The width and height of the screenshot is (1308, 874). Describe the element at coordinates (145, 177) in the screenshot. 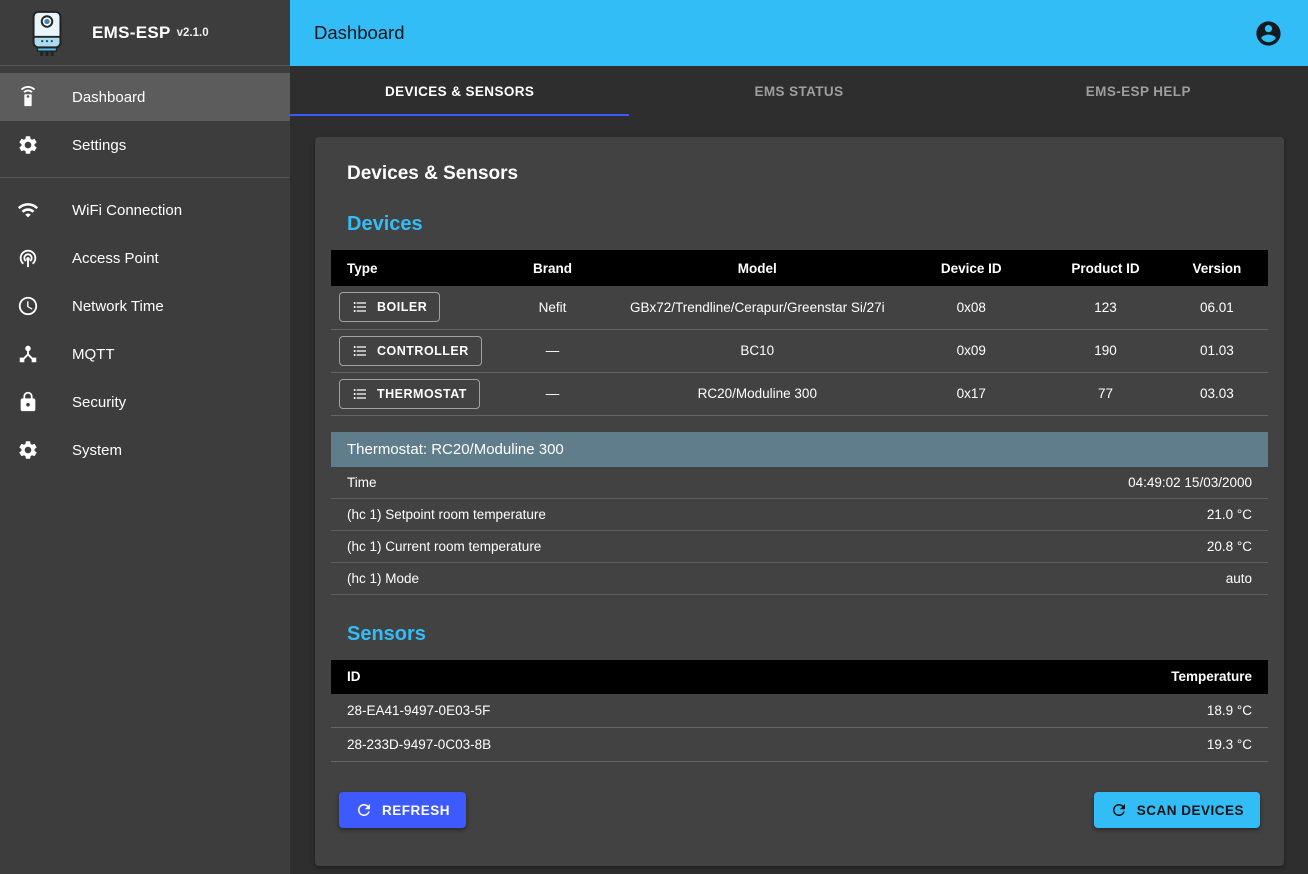

I see `sidebar-divider` at that location.